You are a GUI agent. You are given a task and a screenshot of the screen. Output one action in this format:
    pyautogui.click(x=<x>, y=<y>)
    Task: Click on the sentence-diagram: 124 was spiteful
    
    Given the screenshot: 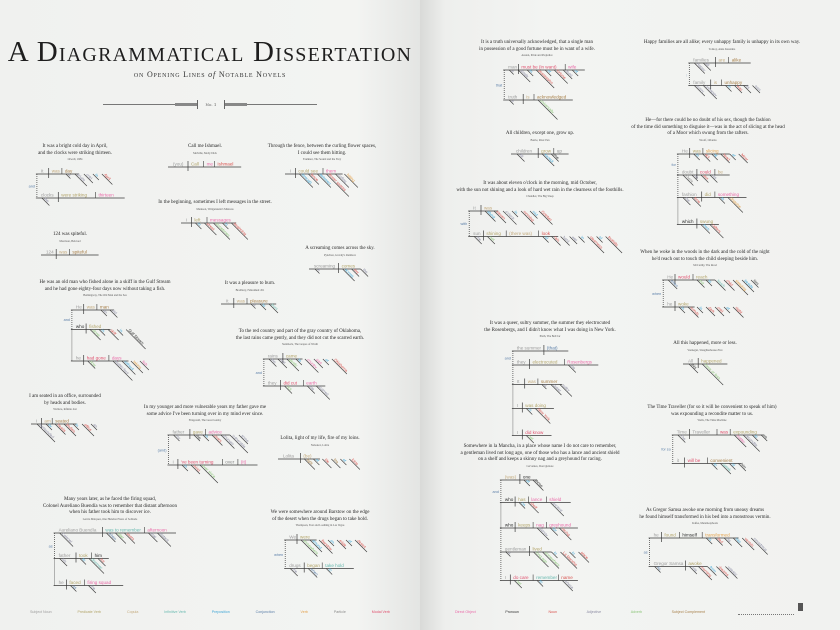 What is the action you would take?
    pyautogui.click(x=70, y=254)
    